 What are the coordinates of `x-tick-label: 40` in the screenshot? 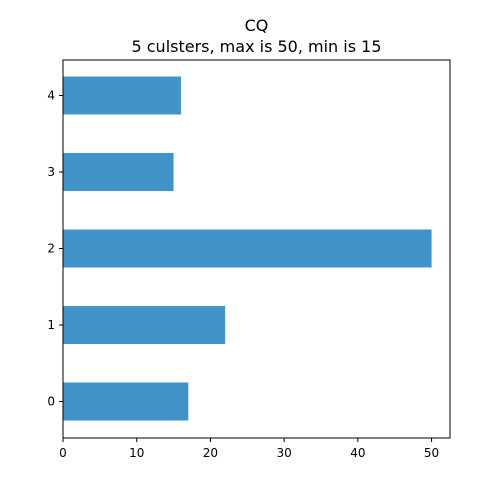 It's located at (357, 453).